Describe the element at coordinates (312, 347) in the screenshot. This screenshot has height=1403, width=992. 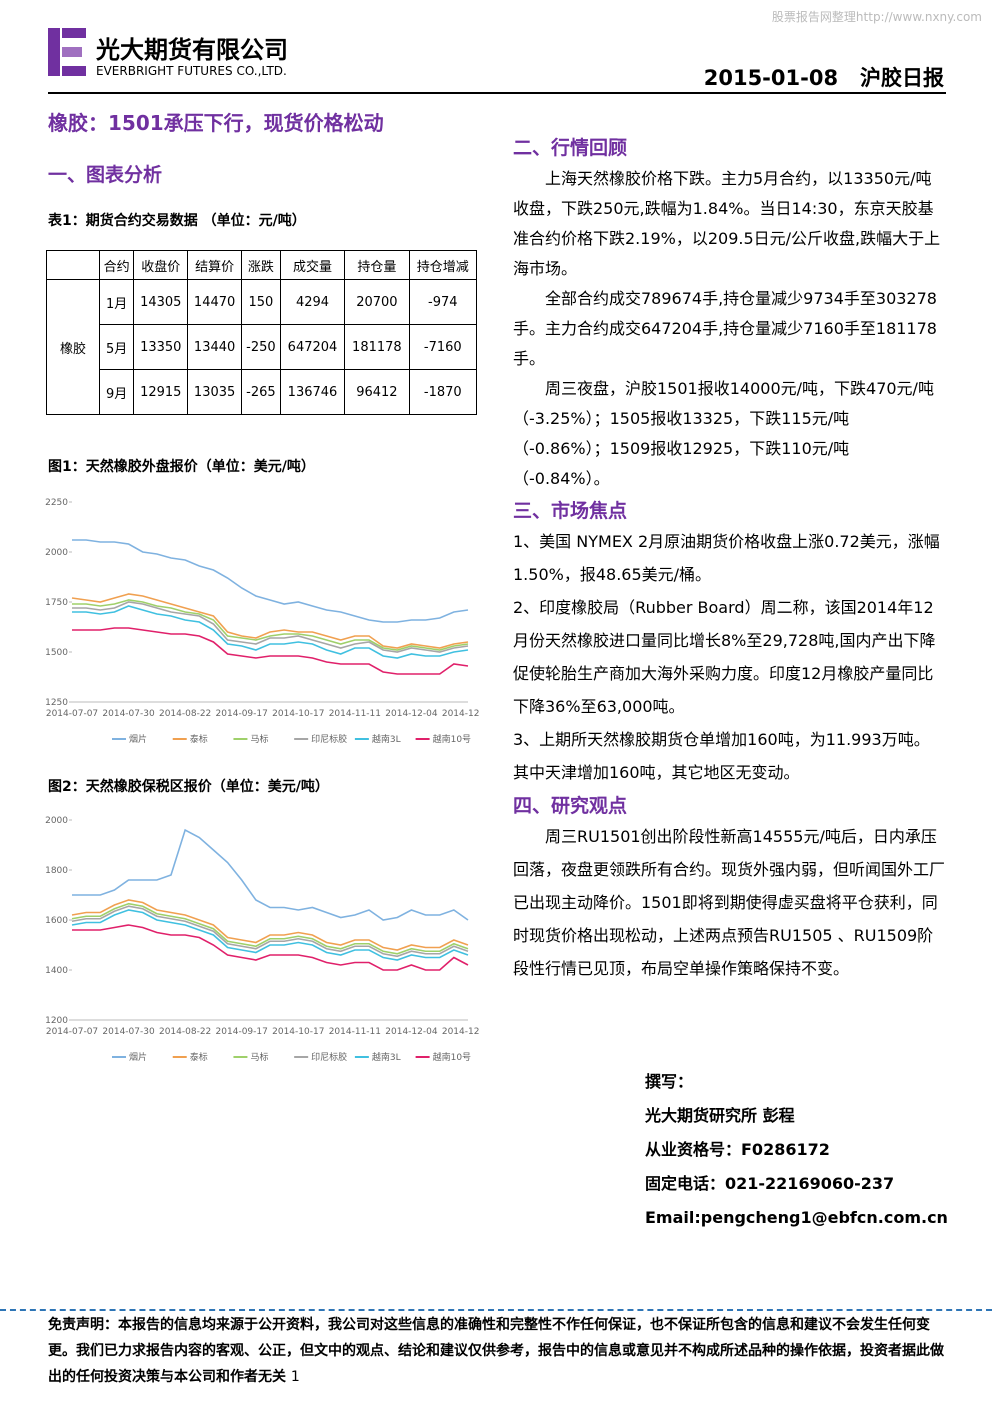
I see `cell: 647204` at that location.